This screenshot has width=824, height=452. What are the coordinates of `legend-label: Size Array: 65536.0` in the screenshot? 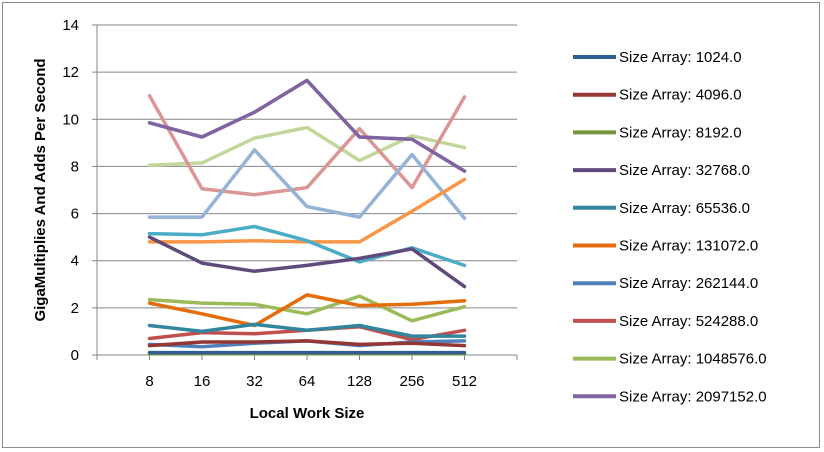 It's located at (684, 208).